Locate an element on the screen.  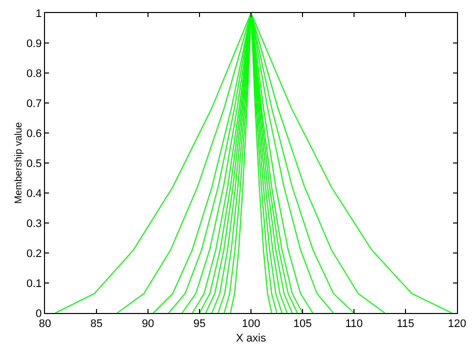
x-tick-label: 100 is located at coordinates (251, 324).